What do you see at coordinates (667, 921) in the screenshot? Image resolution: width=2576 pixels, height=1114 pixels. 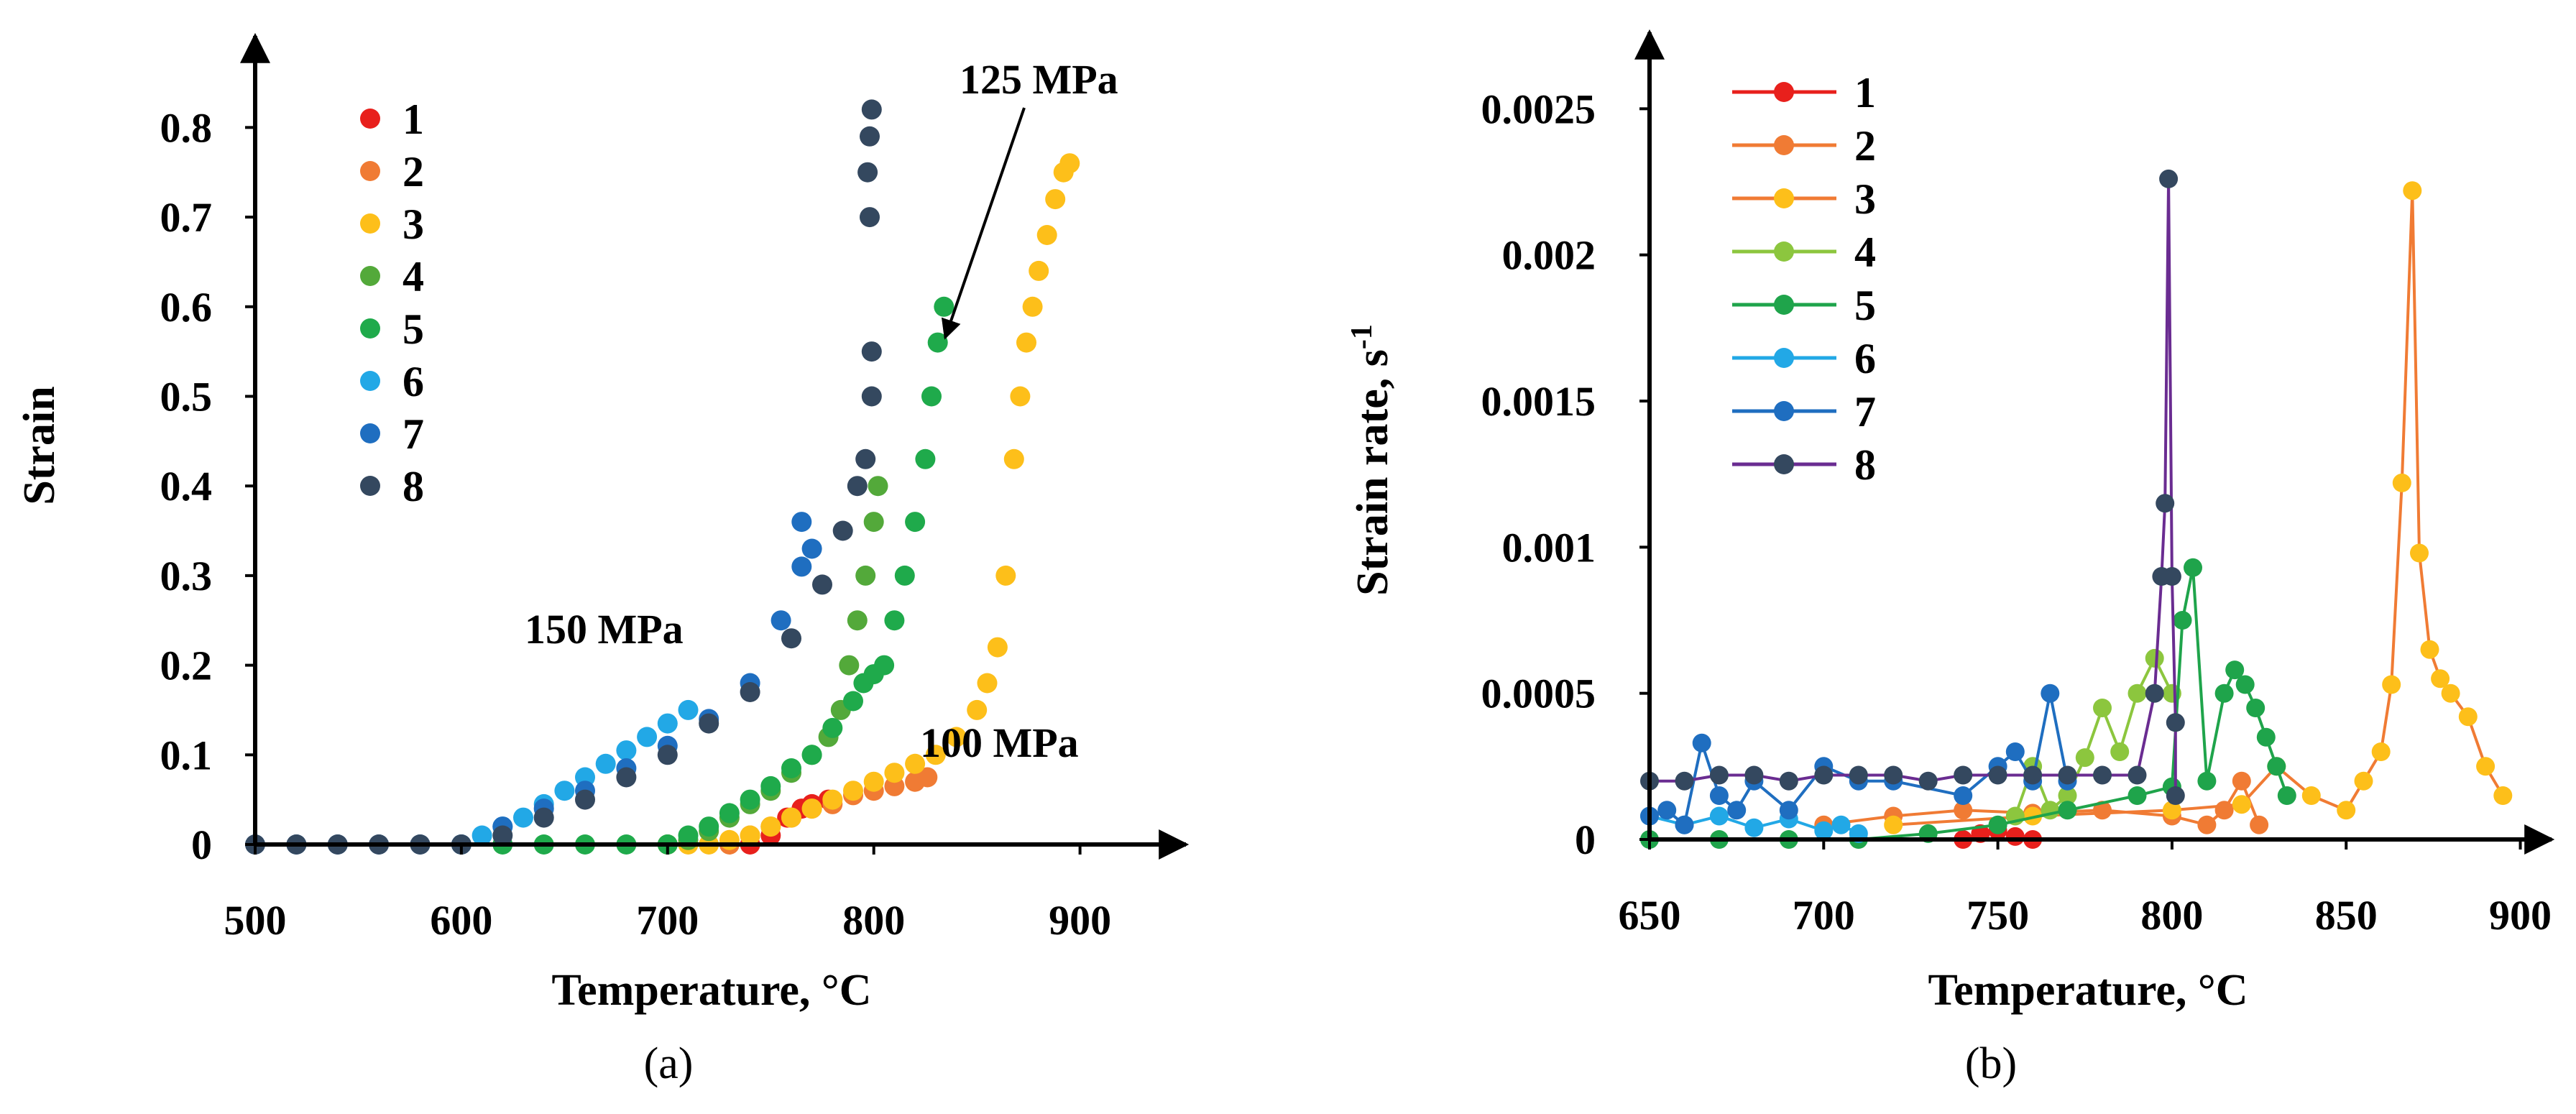 I see `panel-a-x-tick-label: 700` at bounding box center [667, 921].